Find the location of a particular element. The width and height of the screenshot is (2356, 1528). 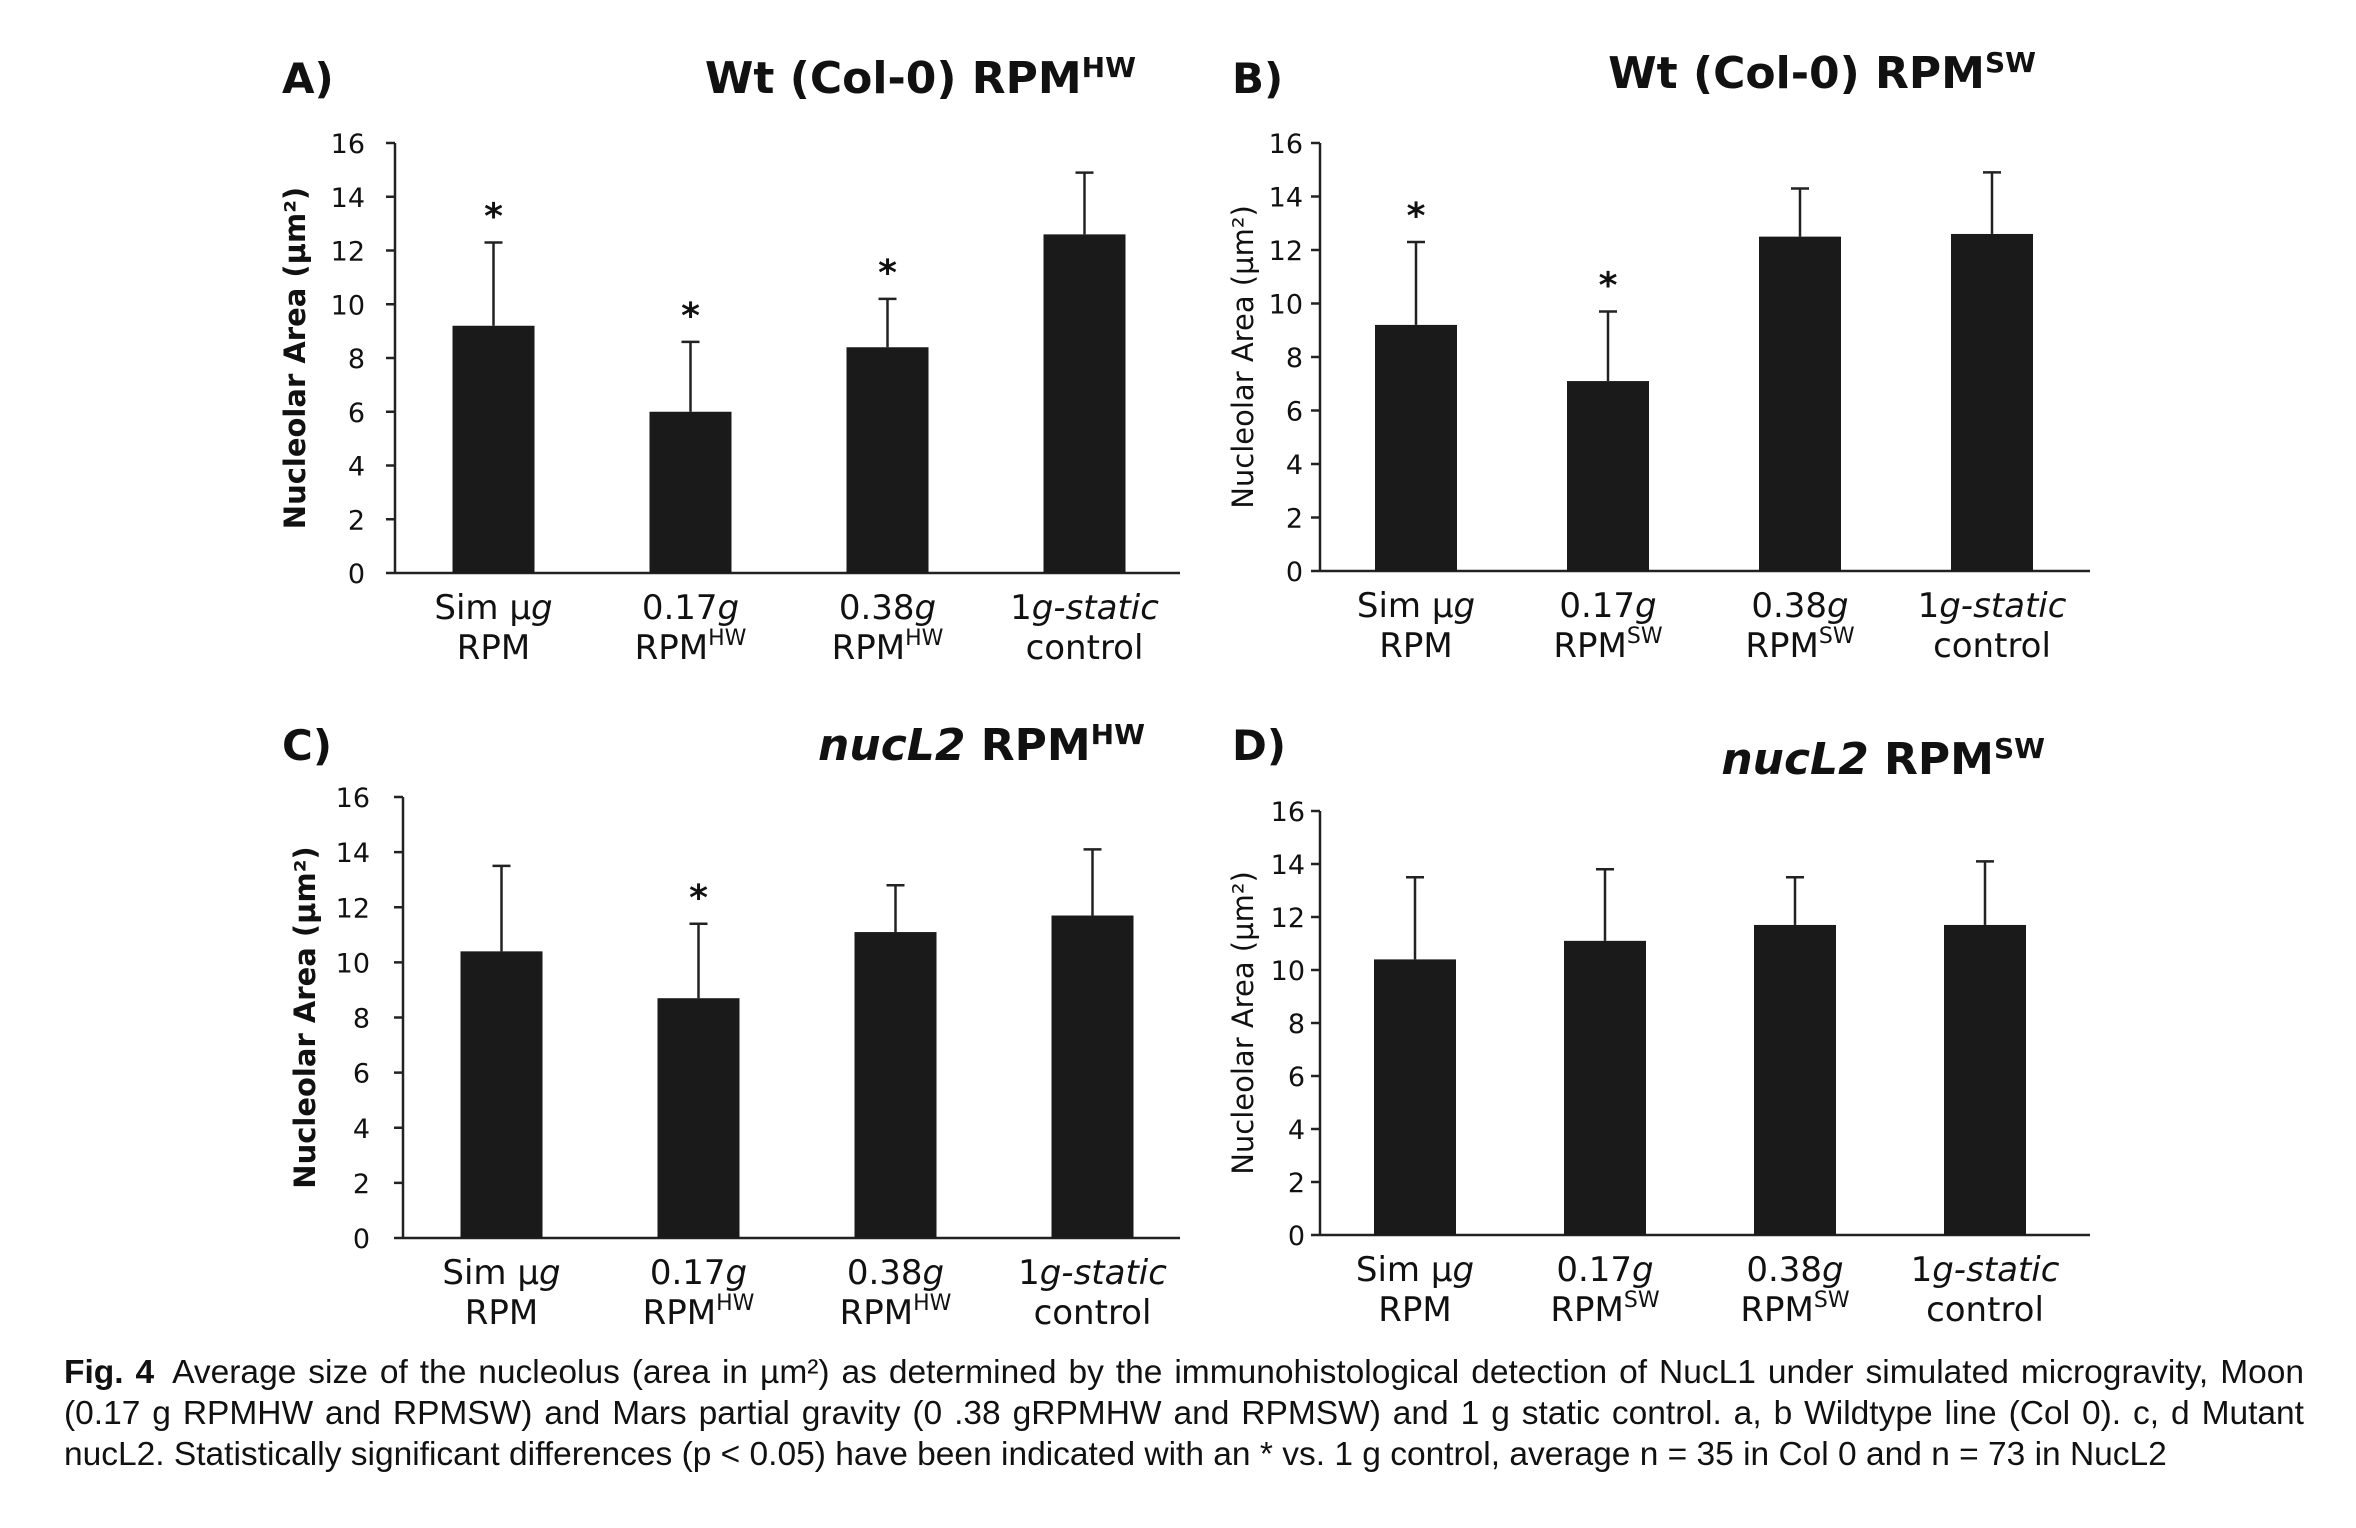

panel-d-tick-label: 2 is located at coordinates (1296, 1183).